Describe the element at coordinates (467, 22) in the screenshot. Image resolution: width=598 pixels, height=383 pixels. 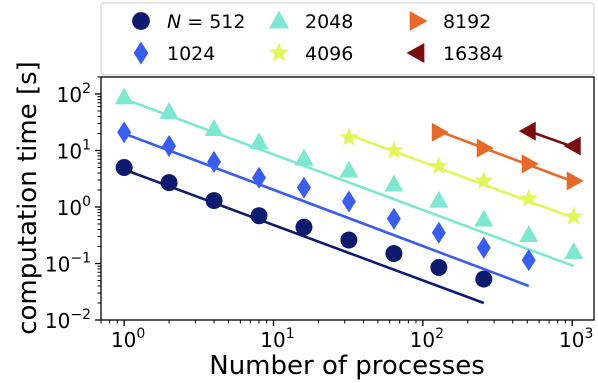
I see `legend-label-5: 8192` at that location.